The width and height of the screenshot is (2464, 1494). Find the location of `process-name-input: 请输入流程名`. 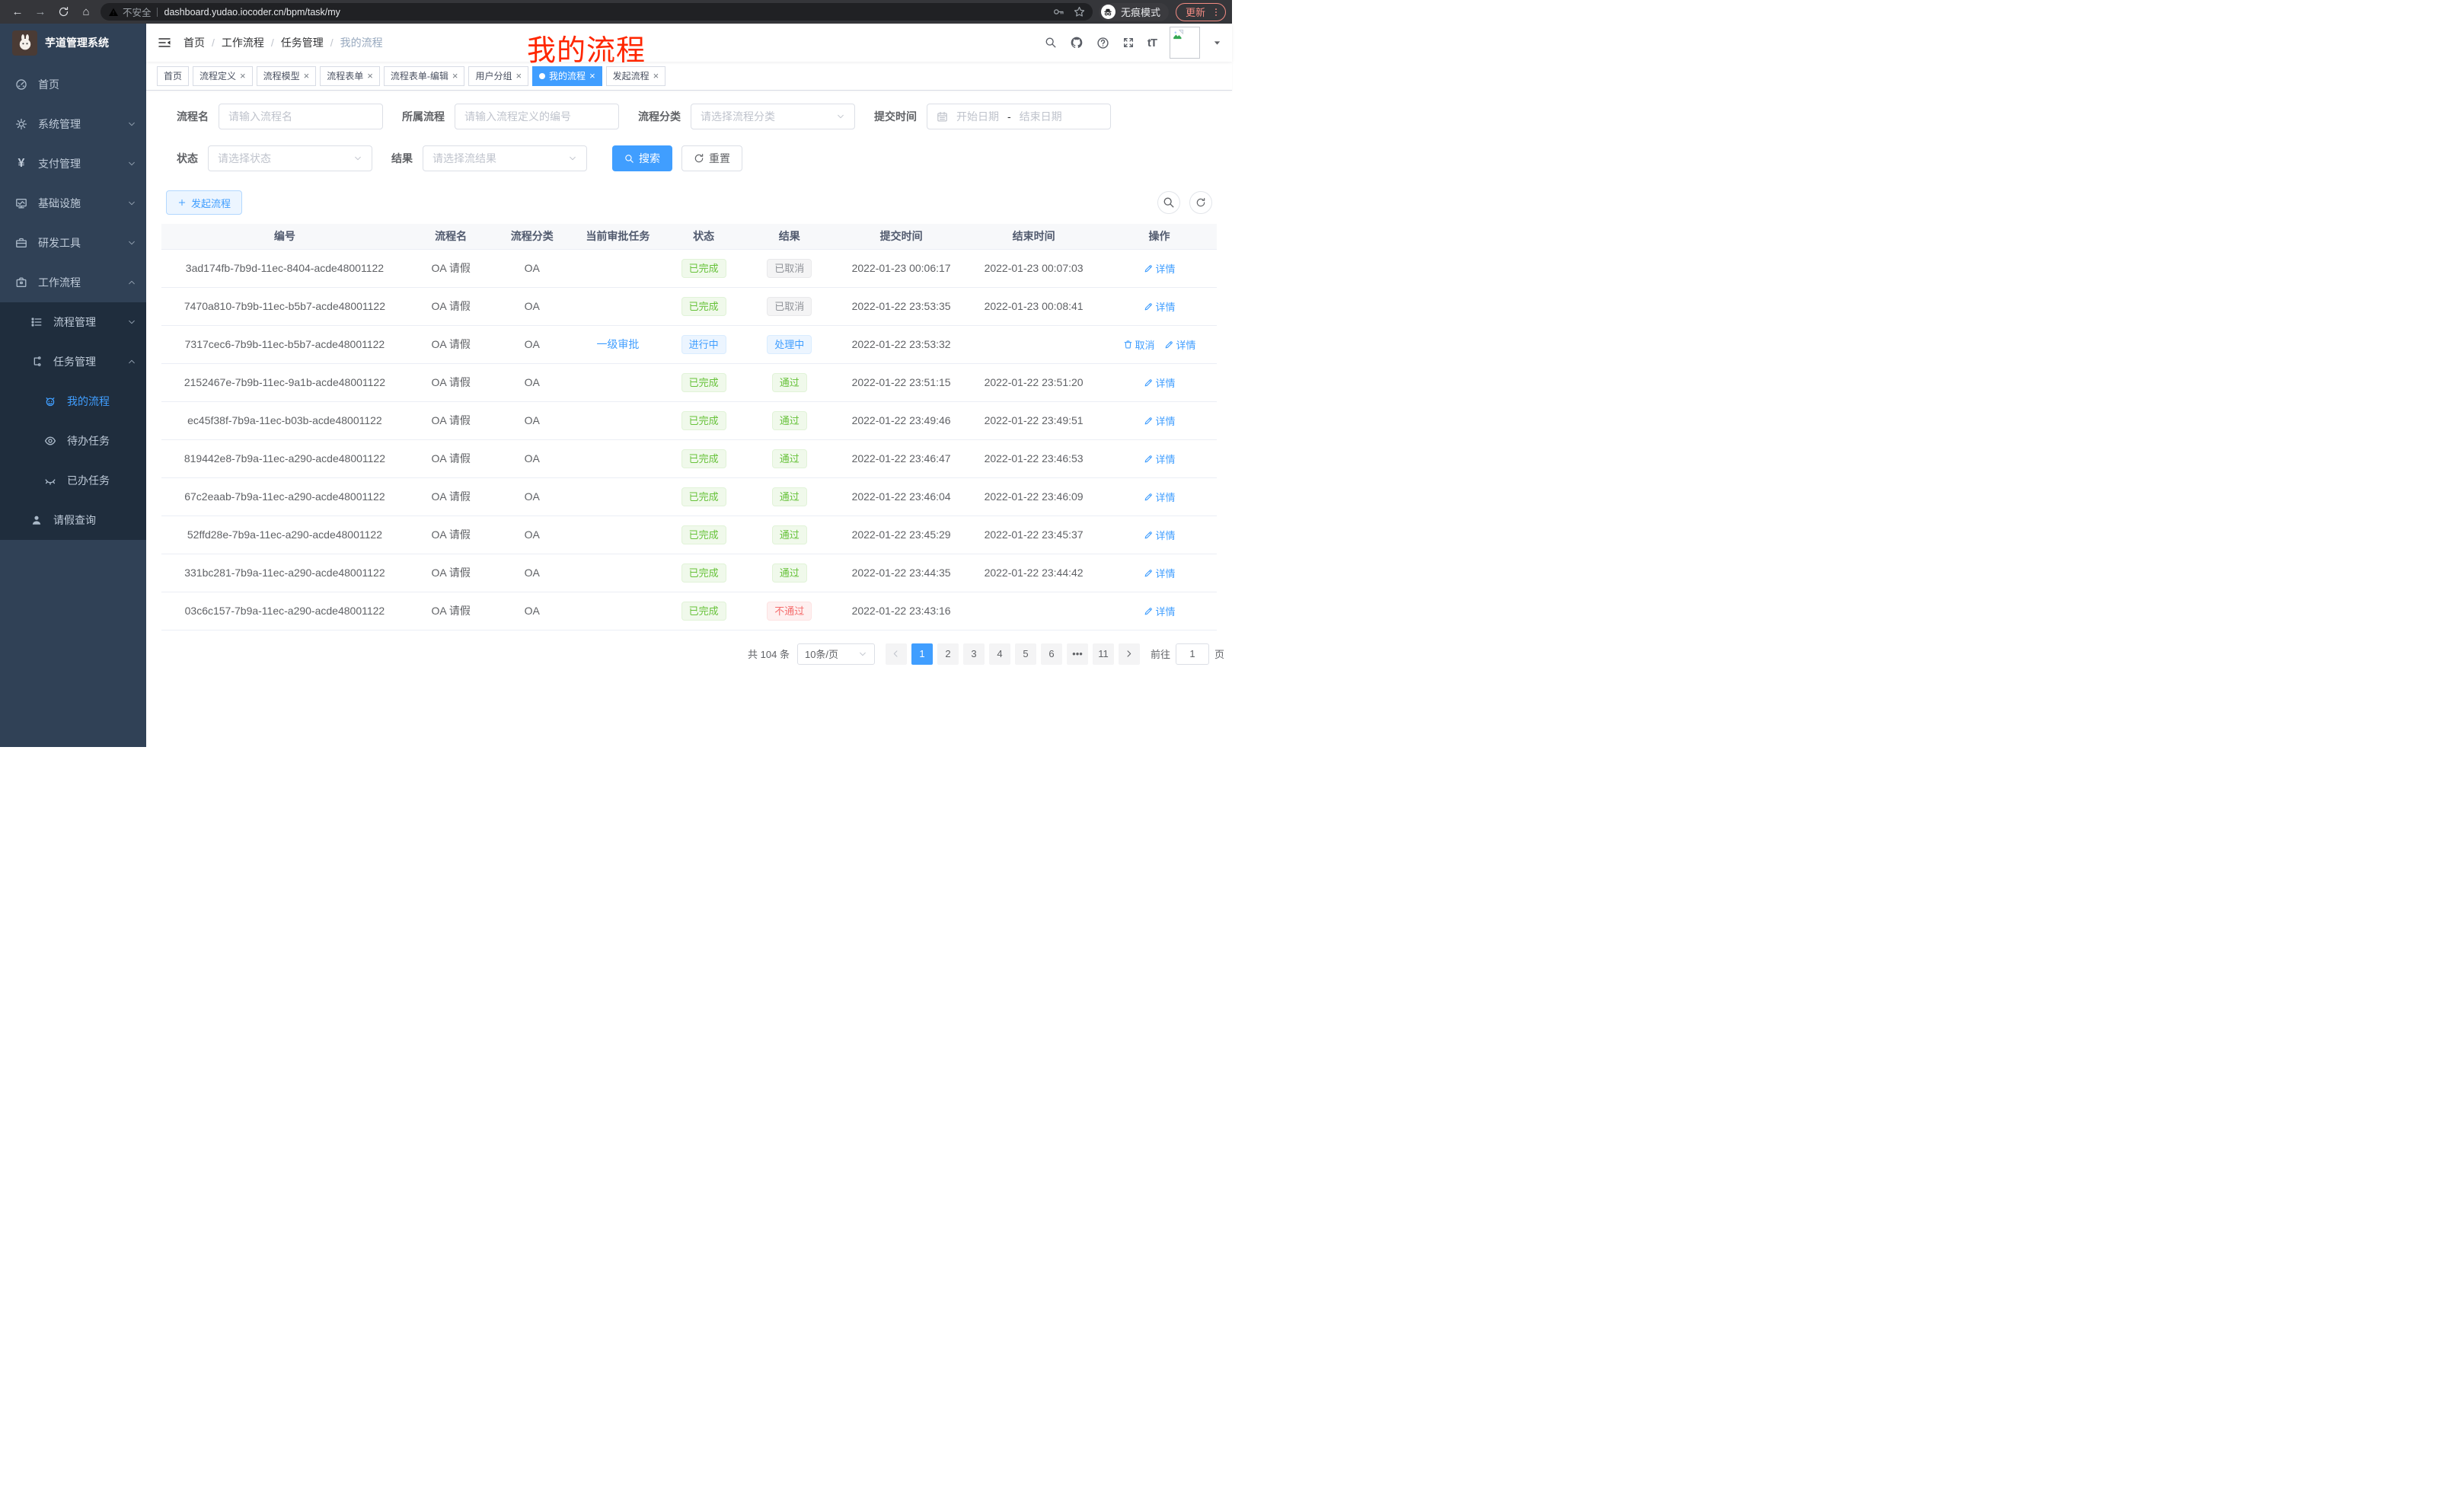

process-name-input: 请输入流程名 is located at coordinates (301, 116).